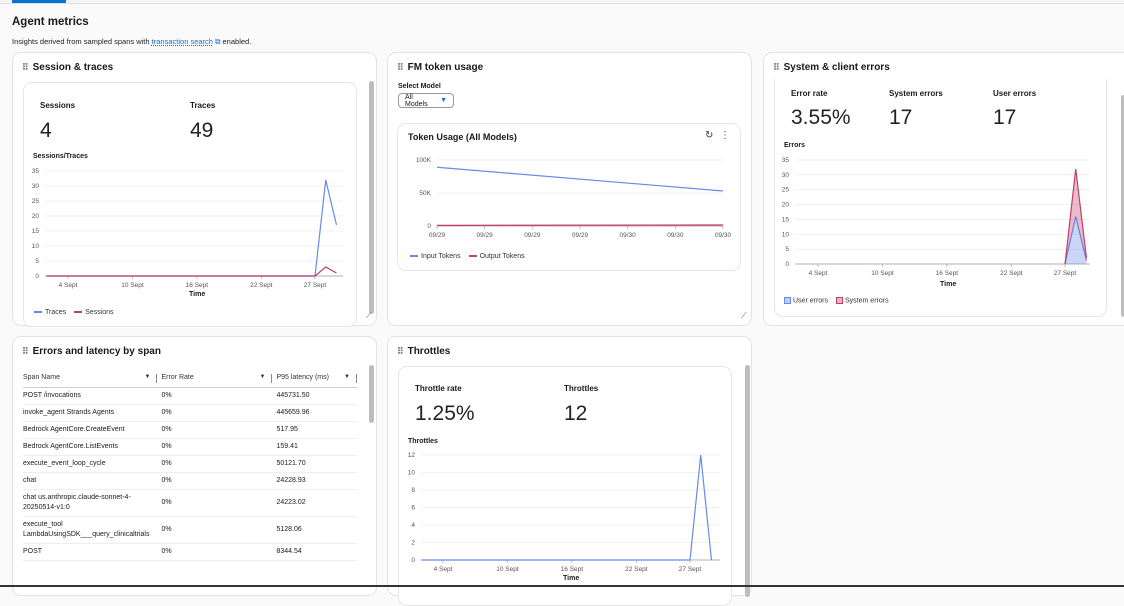 The width and height of the screenshot is (1124, 606). Describe the element at coordinates (192, 228) in the screenshot. I see `series-line-traces` at that location.